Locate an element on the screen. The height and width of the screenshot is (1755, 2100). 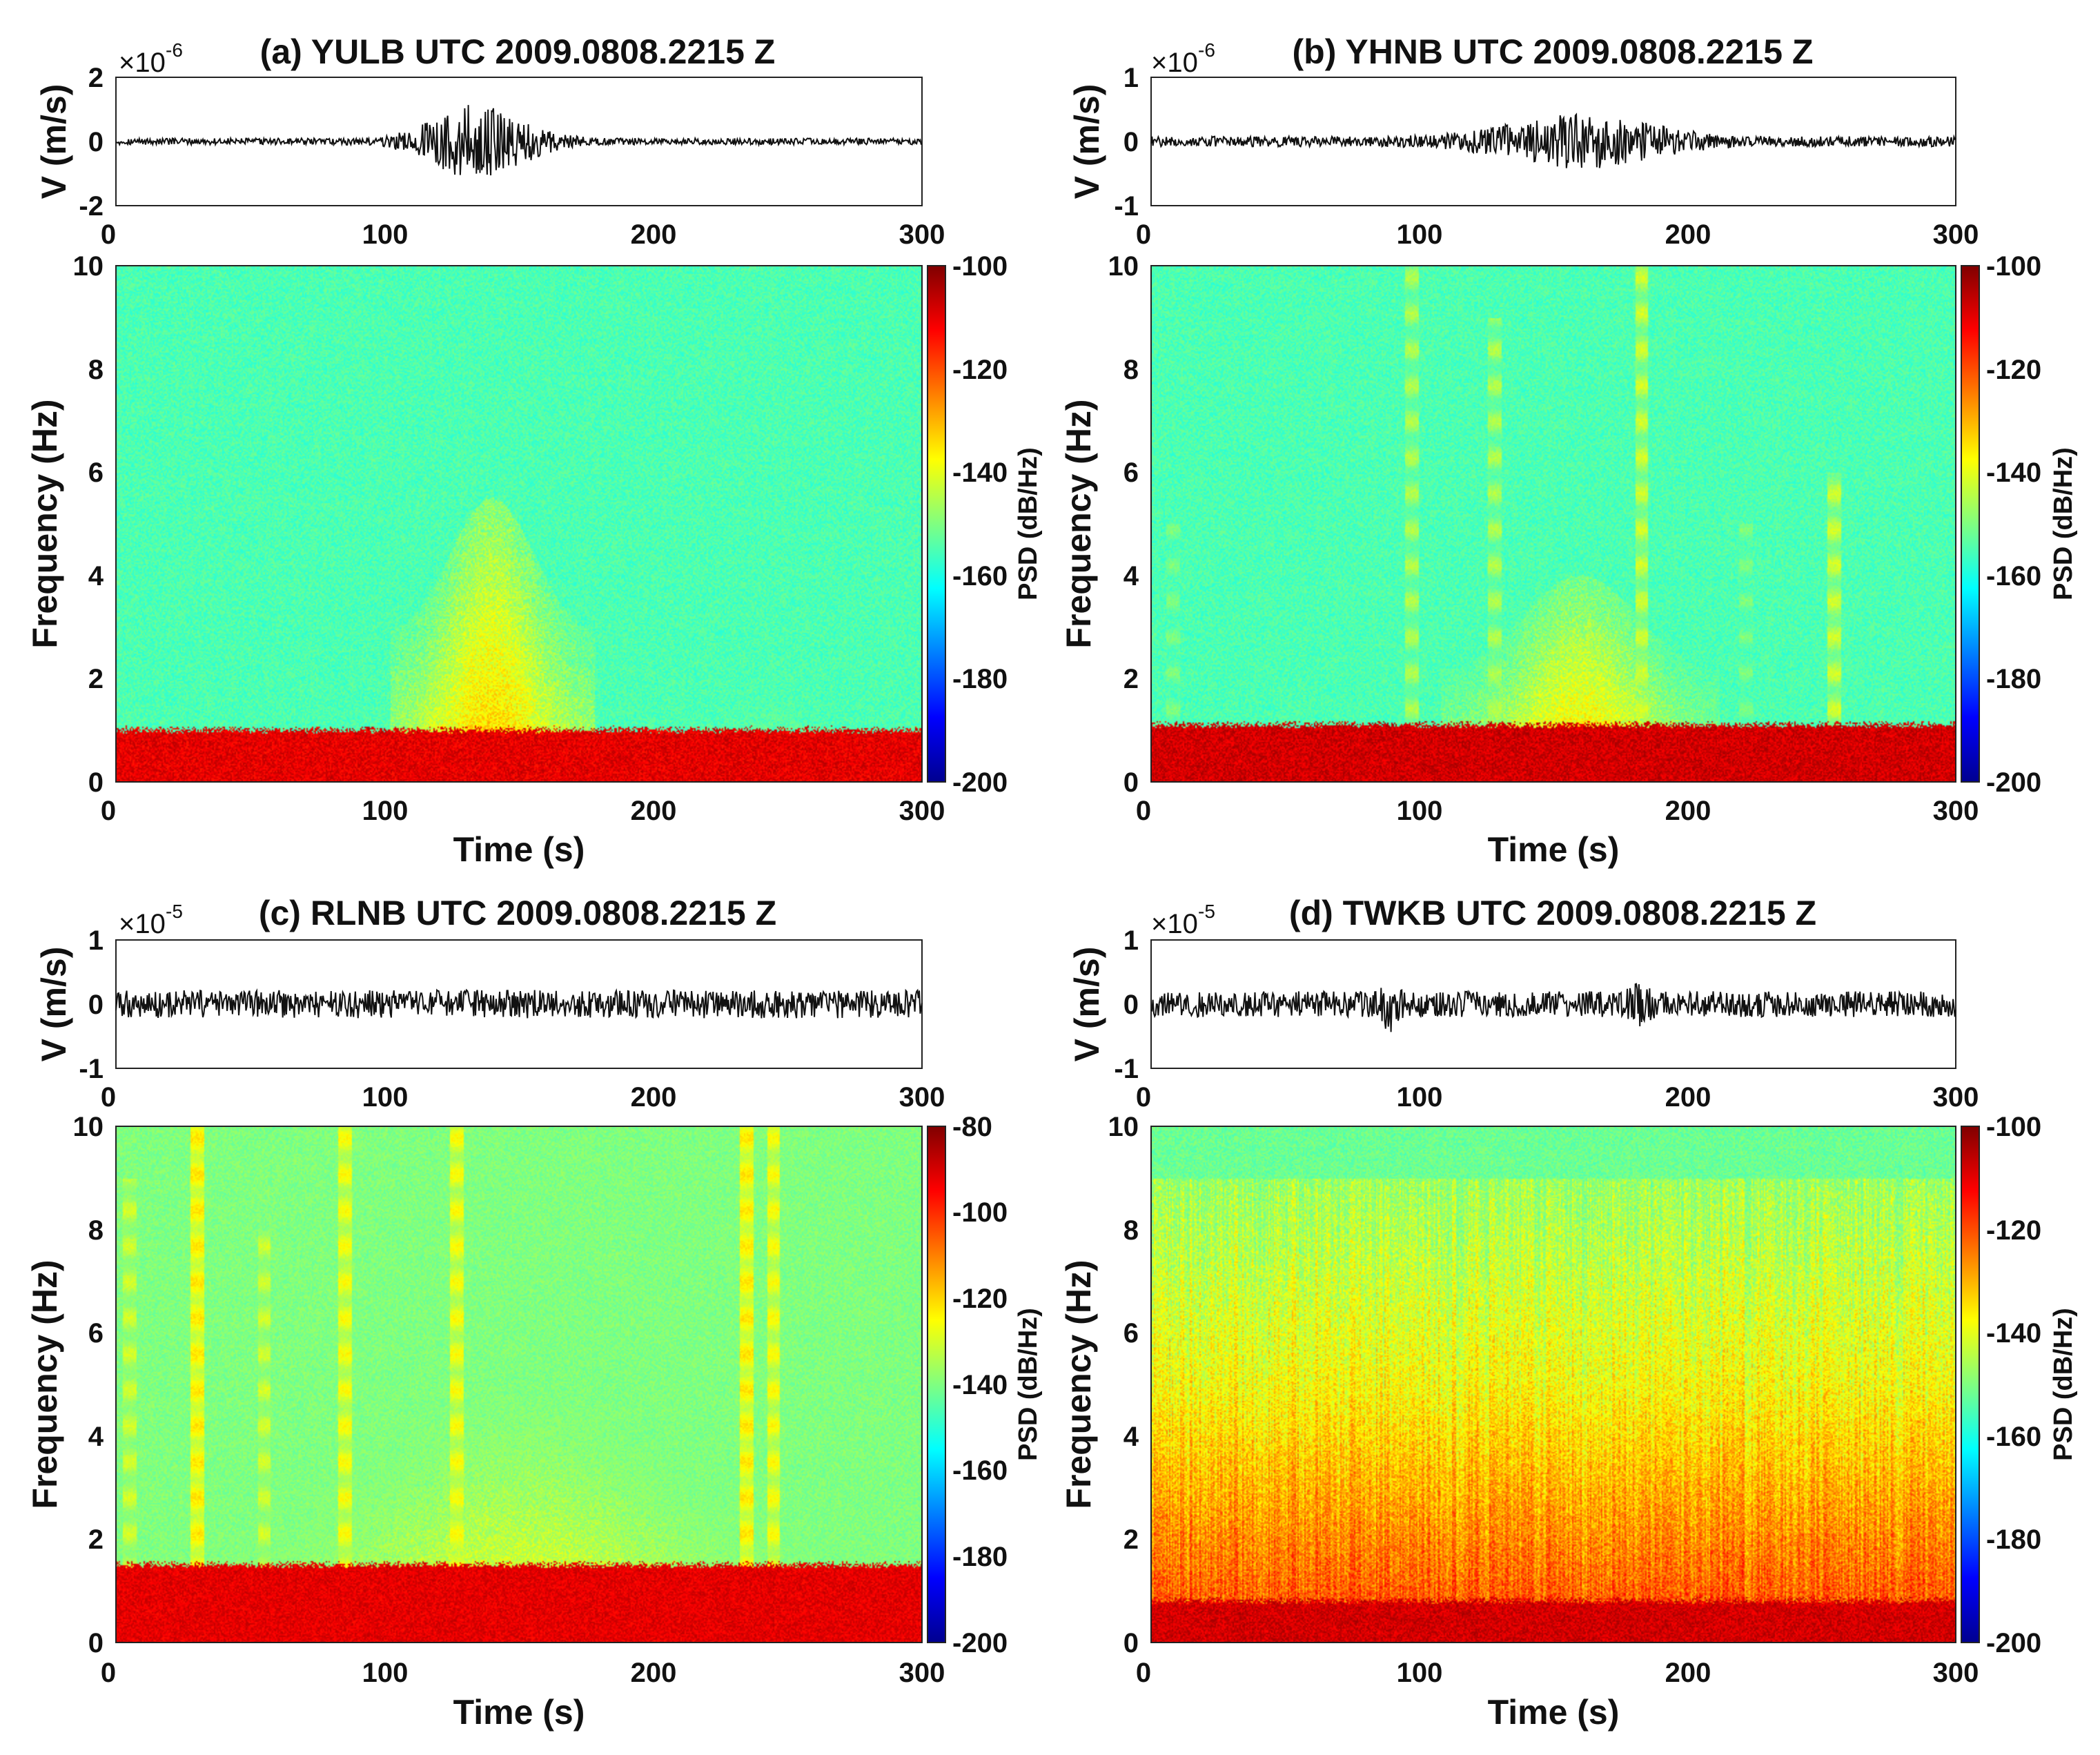
panel-a-spec-xtick-1: 100 is located at coordinates (385, 811).